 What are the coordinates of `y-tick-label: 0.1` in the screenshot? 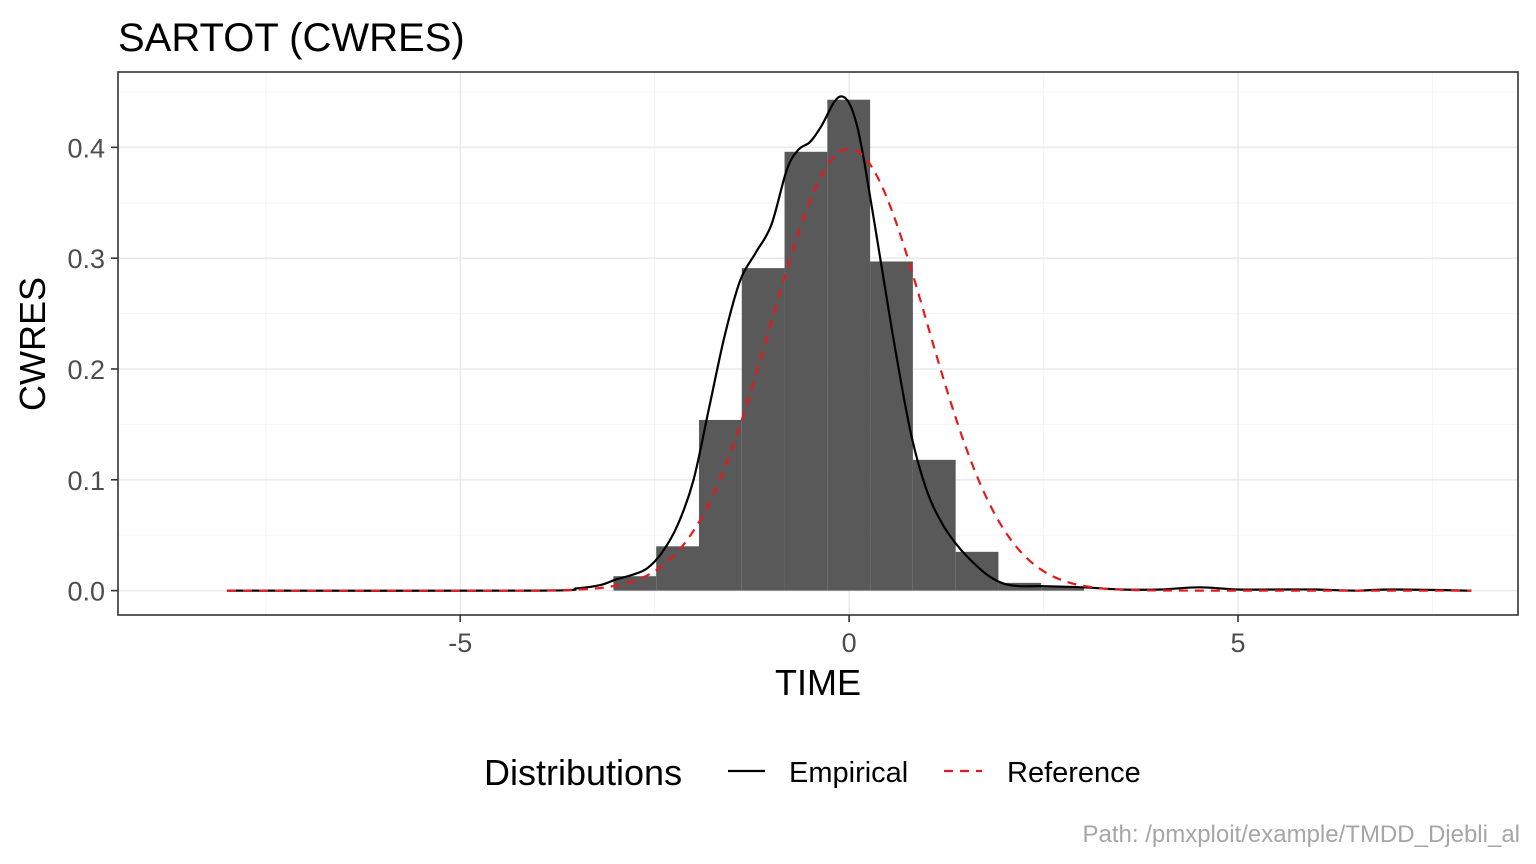 It's located at (86, 481).